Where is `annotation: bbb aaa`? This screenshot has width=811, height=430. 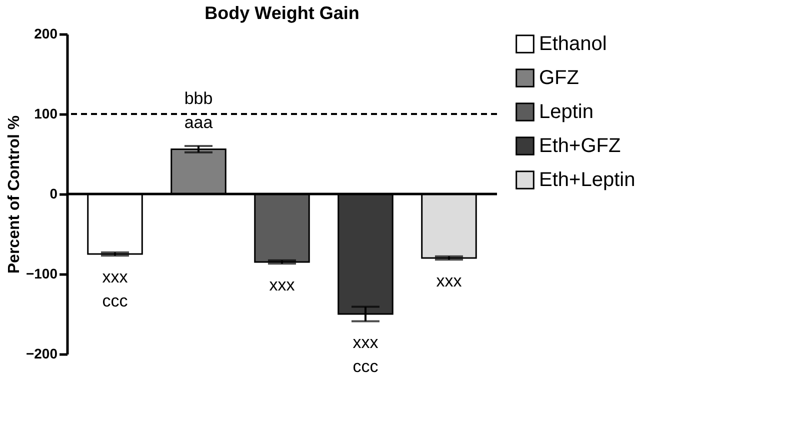
annotation: bbb aaa is located at coordinates (199, 110).